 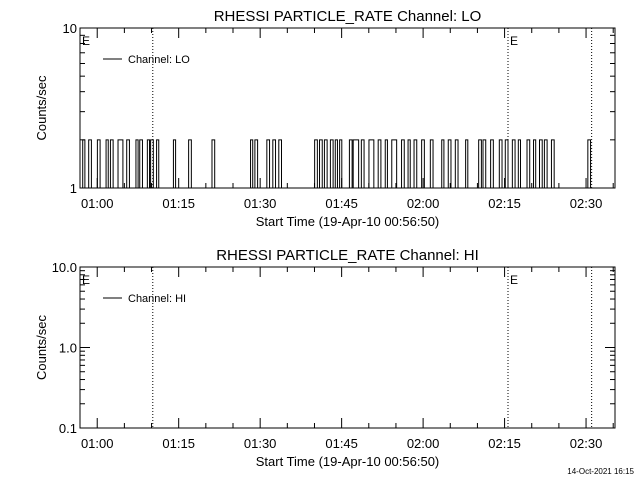 What do you see at coordinates (73, 188) in the screenshot?
I see `panel1-ytick-label: 1` at bounding box center [73, 188].